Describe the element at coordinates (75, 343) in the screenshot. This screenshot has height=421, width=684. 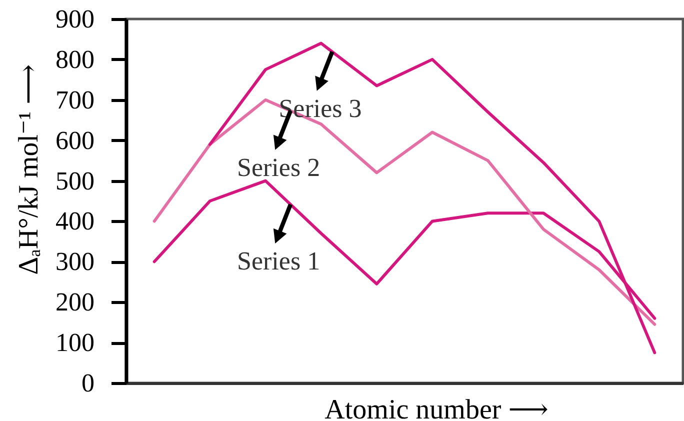
I see `y-tick-label: 100` at that location.